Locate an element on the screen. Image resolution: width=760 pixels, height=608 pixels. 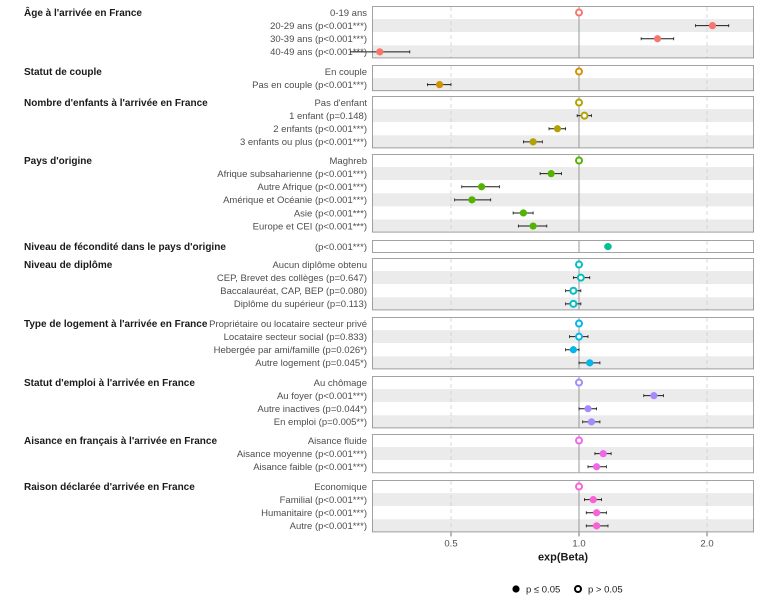
row-label: Autre (p<0.001***) is located at coordinates (328, 526).